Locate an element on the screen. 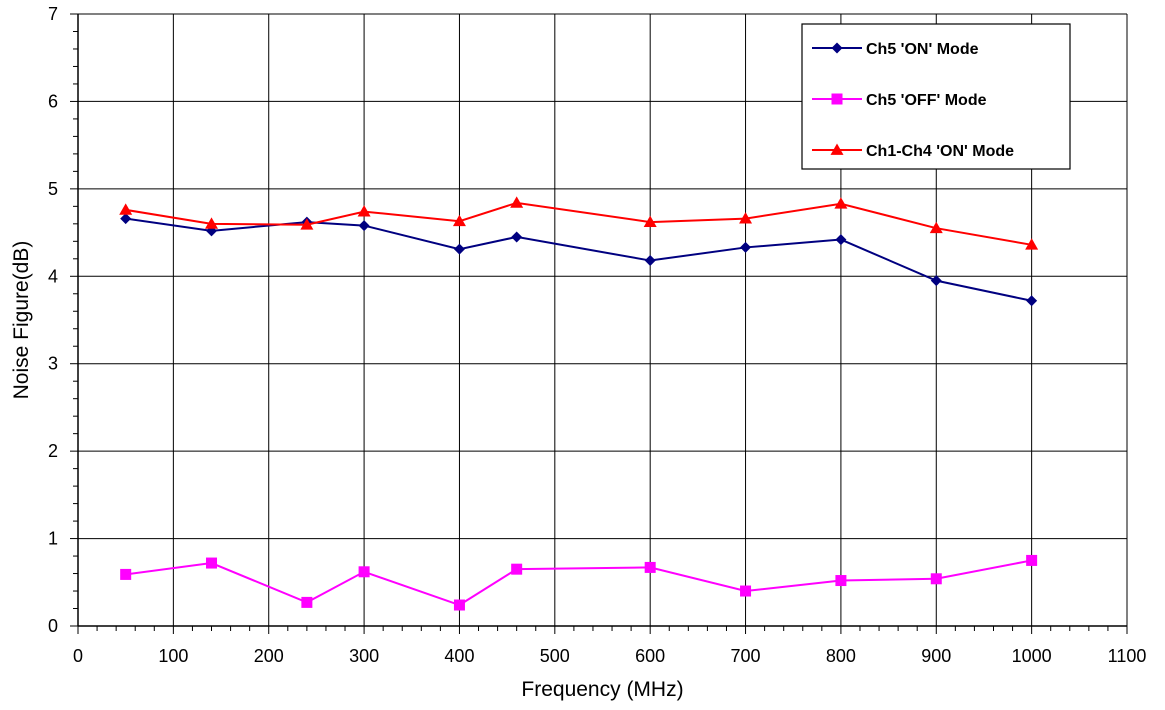  x-tick-label: 300 is located at coordinates (364, 656).